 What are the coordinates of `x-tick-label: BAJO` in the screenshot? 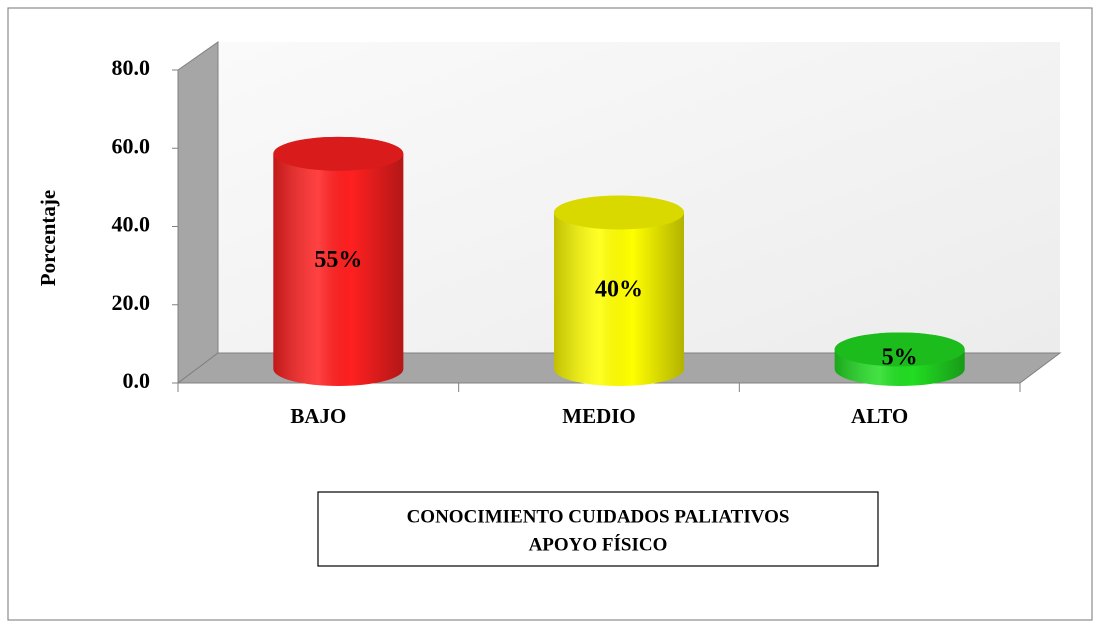 It's located at (318, 416).